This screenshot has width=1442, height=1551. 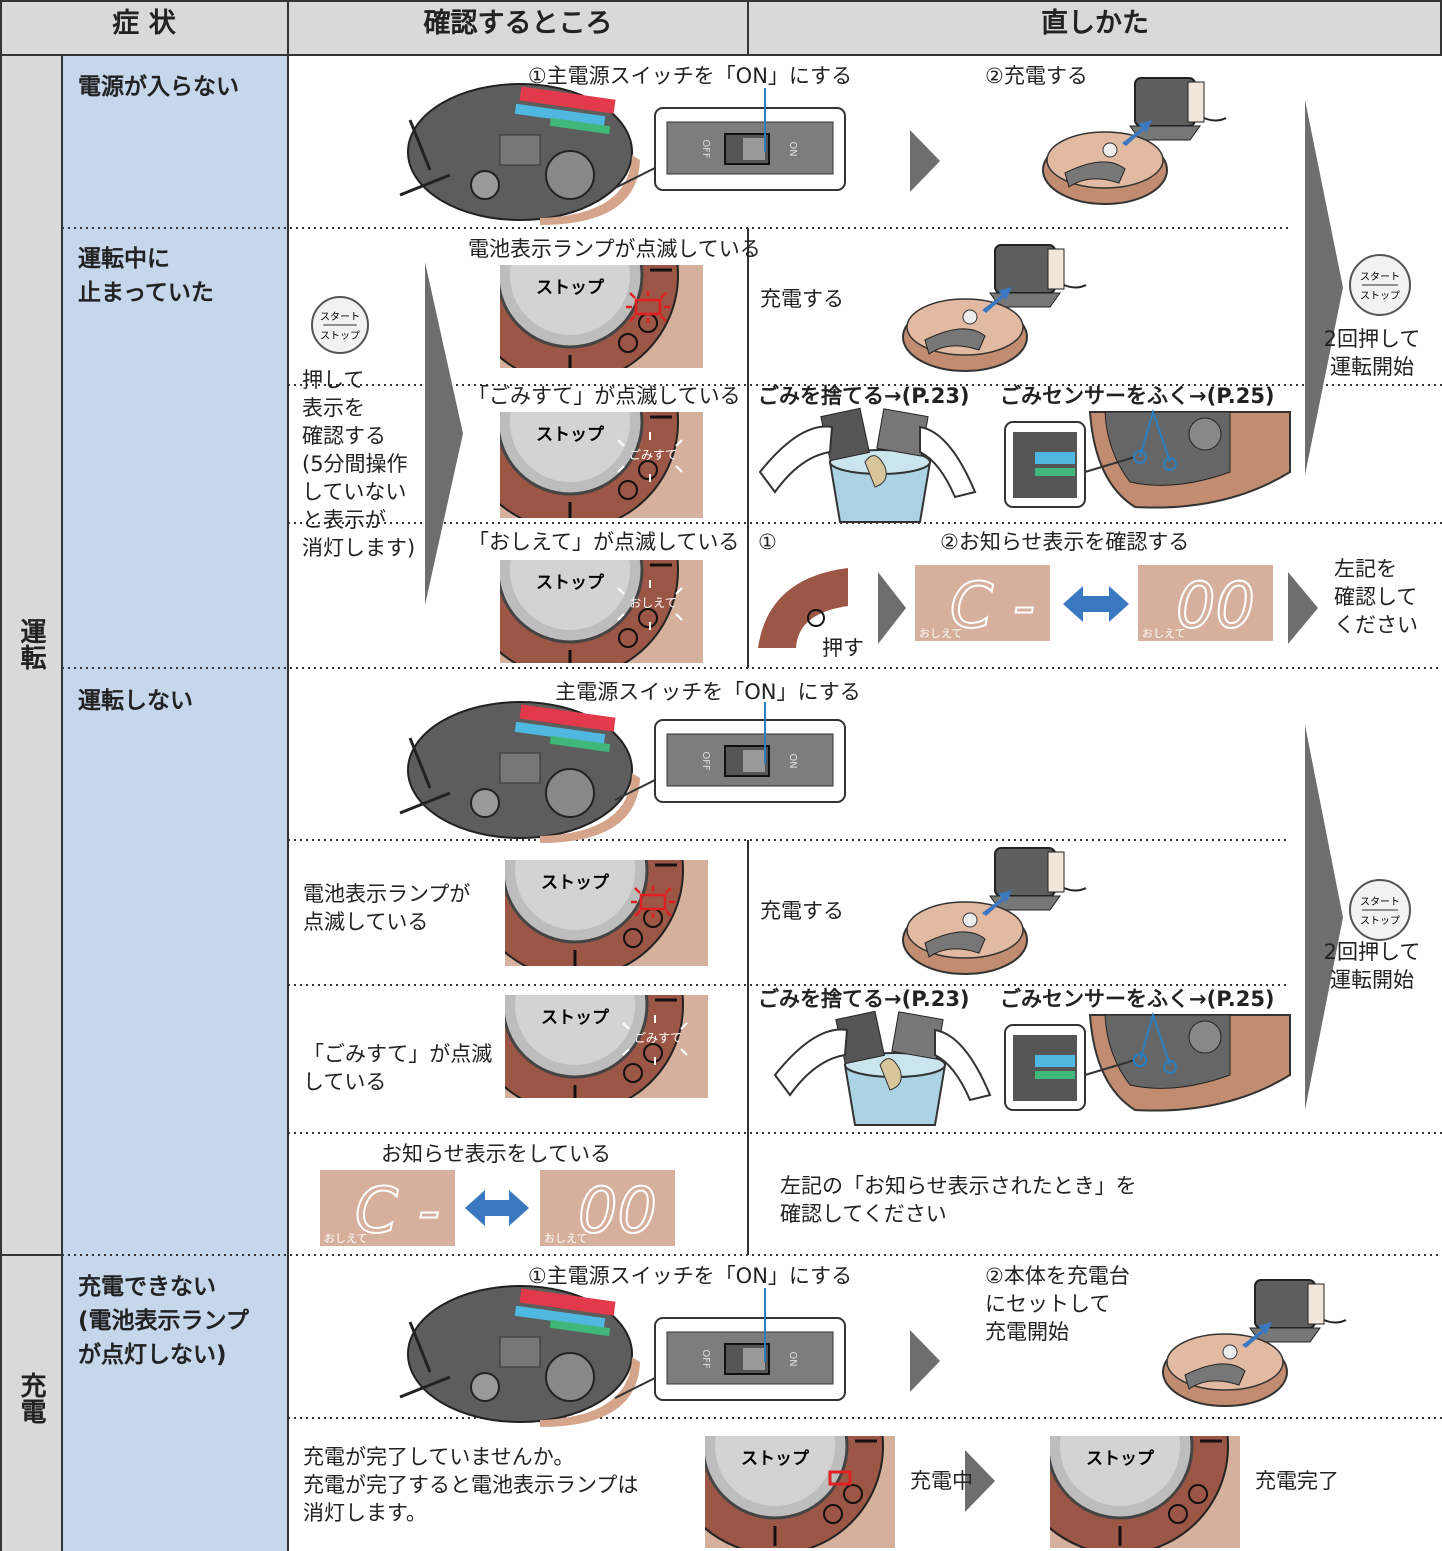 I want to click on button-label: ストップ, so click(x=1380, y=296).